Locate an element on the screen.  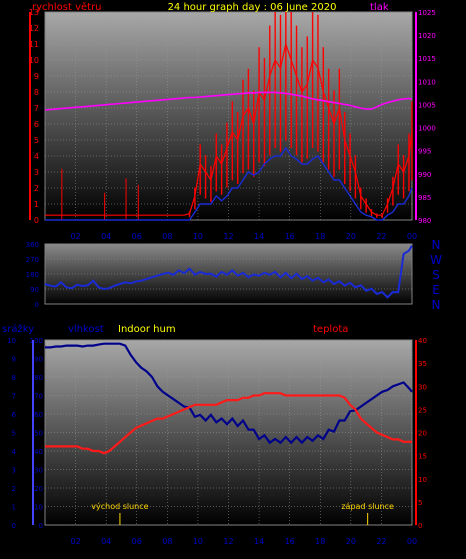
panel-1-x-tick-label: 14 is located at coordinates (259, 236).